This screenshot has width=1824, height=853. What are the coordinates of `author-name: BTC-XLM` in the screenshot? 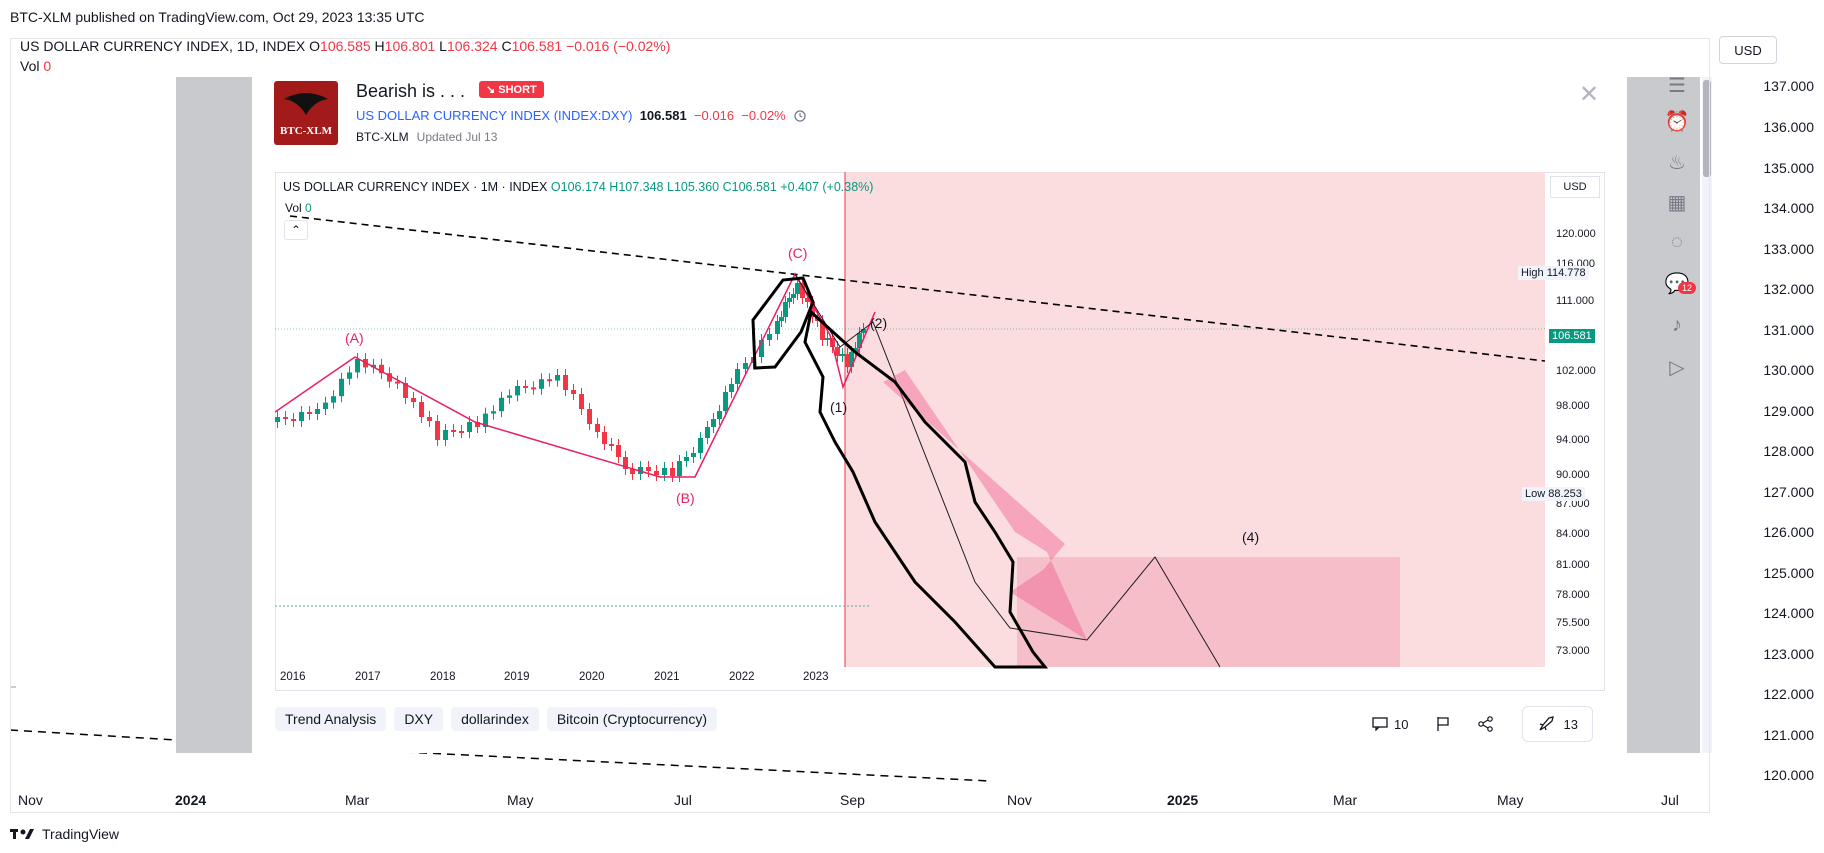 It's located at (382, 137).